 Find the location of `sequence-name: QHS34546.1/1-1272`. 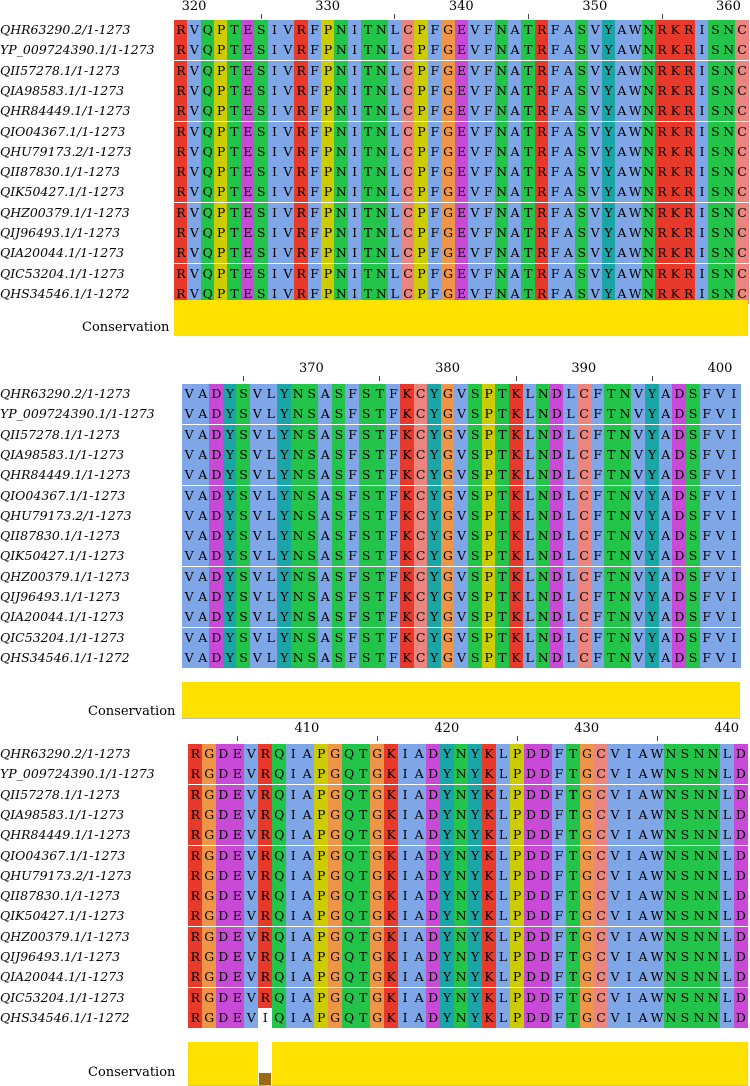

sequence-name: QHS34546.1/1-1272 is located at coordinates (65, 657).